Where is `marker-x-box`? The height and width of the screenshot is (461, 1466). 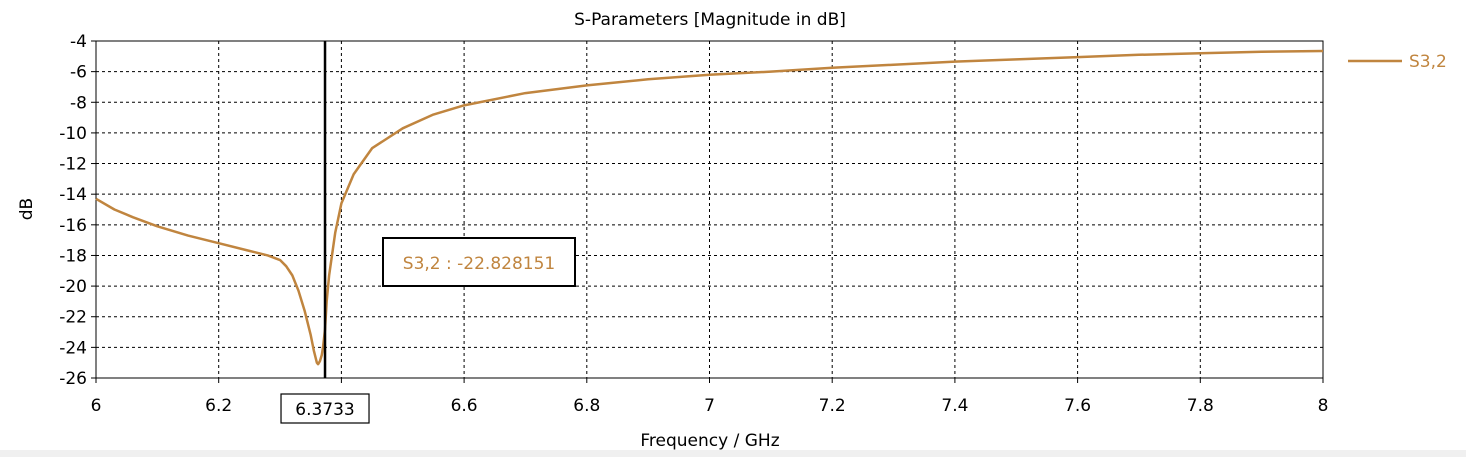 marker-x-box is located at coordinates (325, 408).